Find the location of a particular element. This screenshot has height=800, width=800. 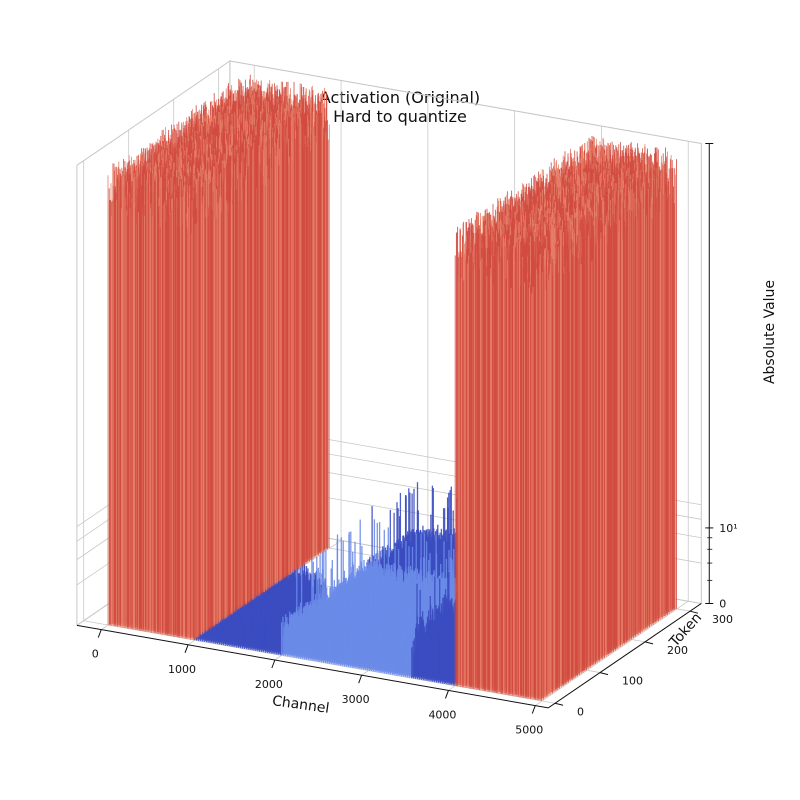

chart-title: Activation (Original) is located at coordinates (400, 97).